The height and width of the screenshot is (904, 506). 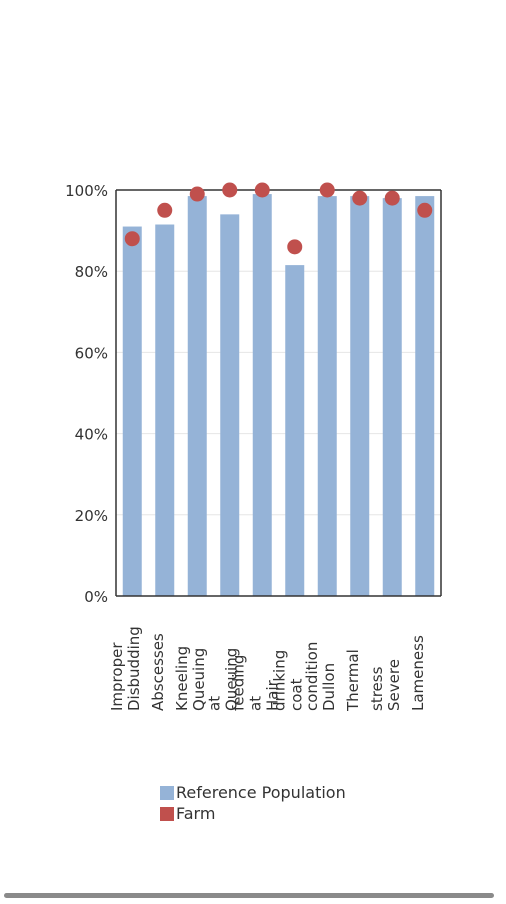 I want to click on x-tick-label: Severe, so click(x=394, y=685).